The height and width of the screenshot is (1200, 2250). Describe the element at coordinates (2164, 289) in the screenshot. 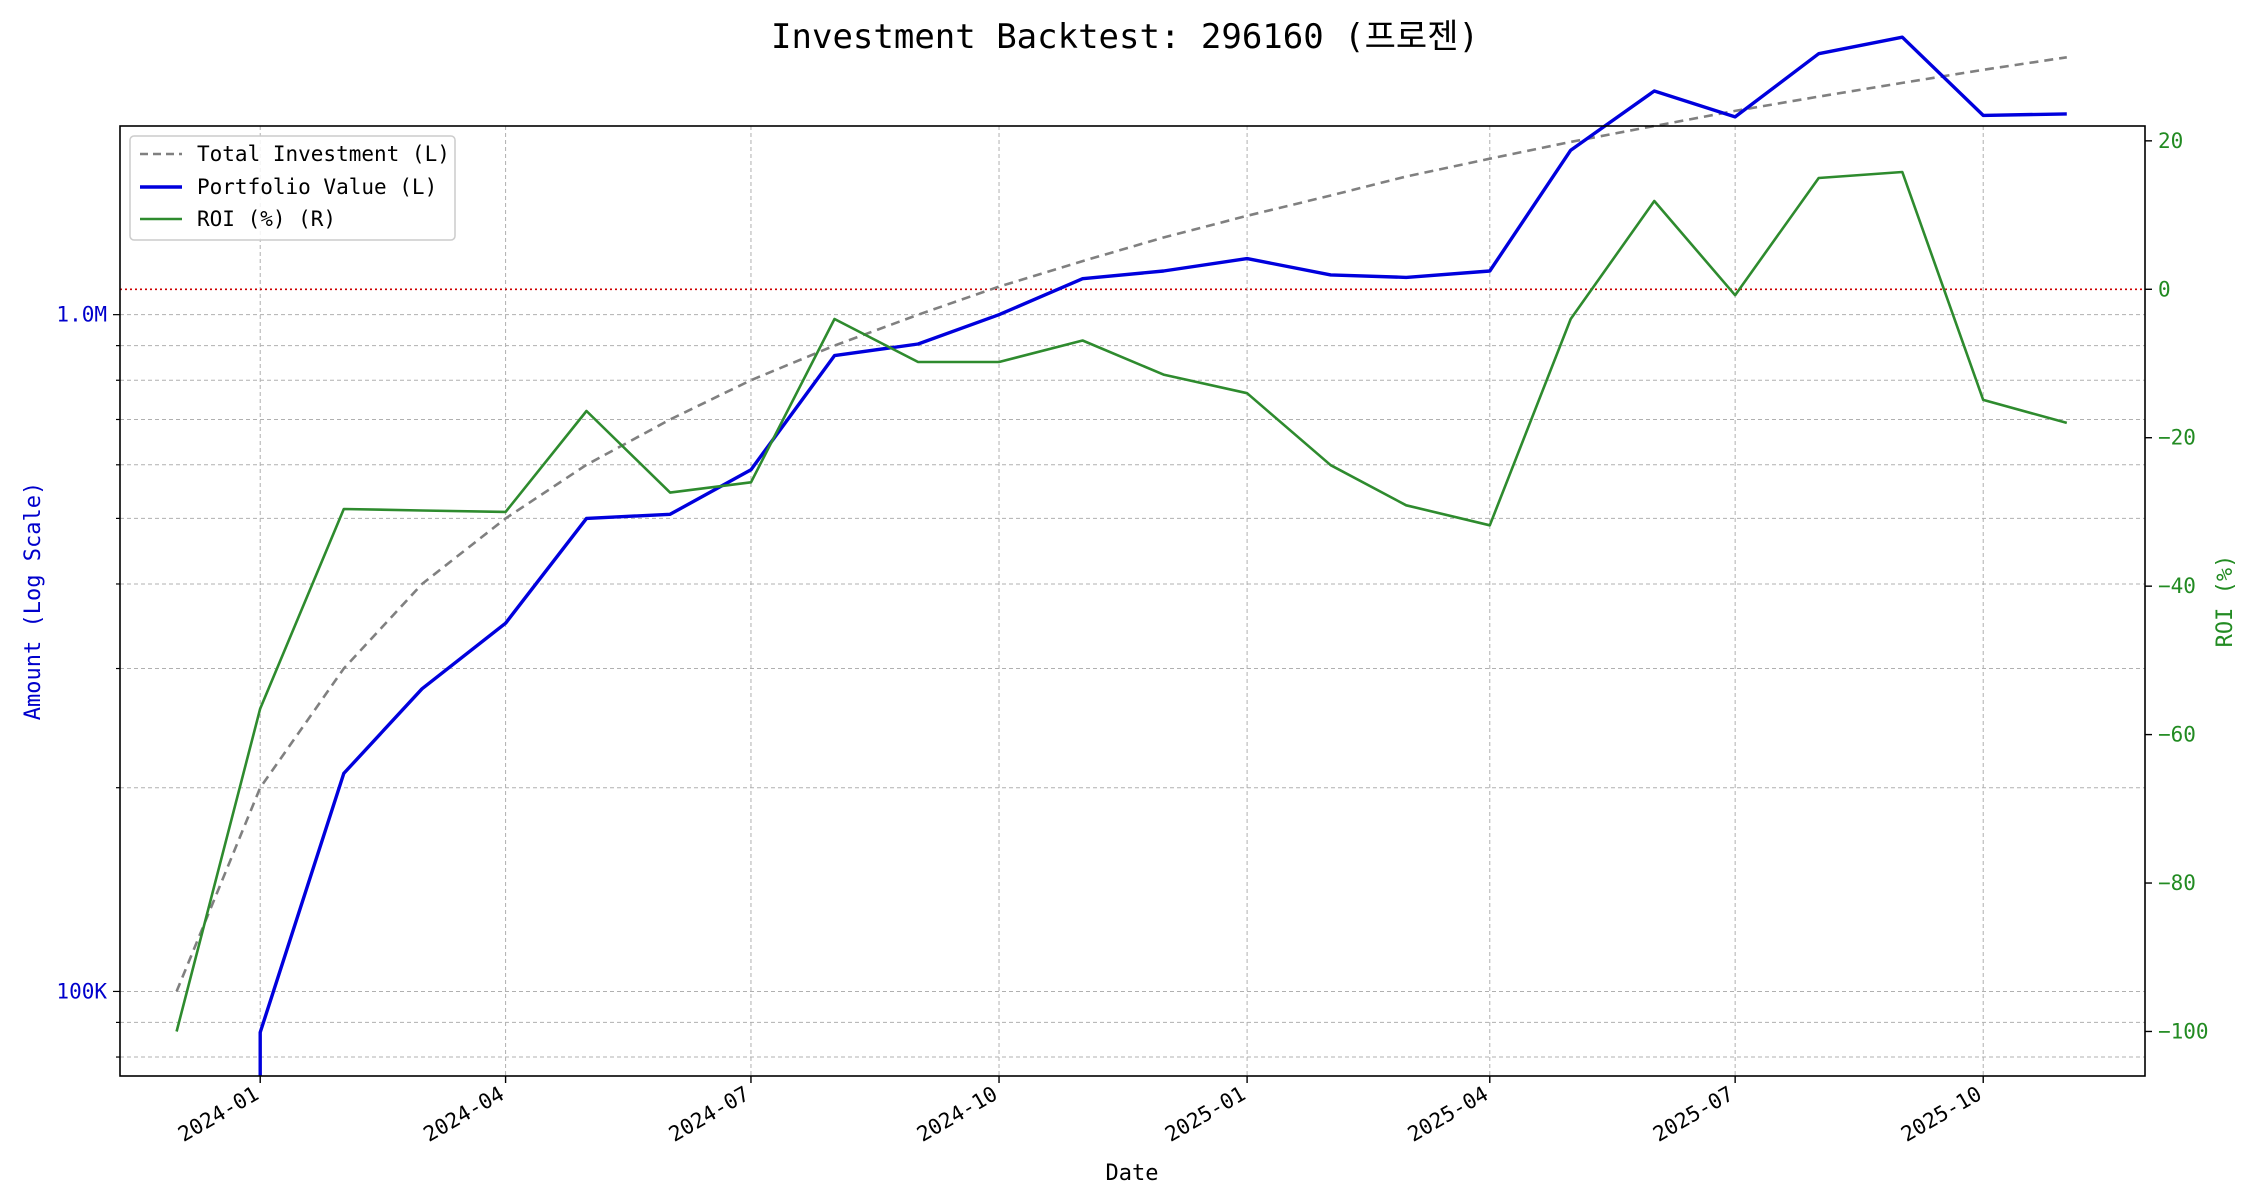

I see `y-right-tick-label: 0` at that location.